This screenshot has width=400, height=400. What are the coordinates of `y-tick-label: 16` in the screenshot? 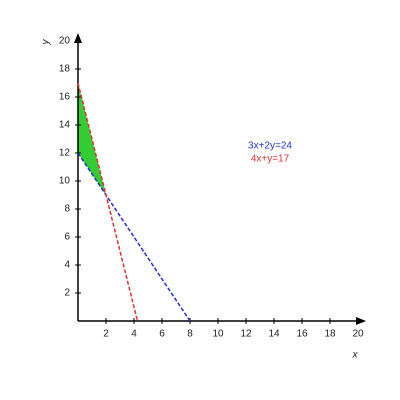 It's located at (65, 97).